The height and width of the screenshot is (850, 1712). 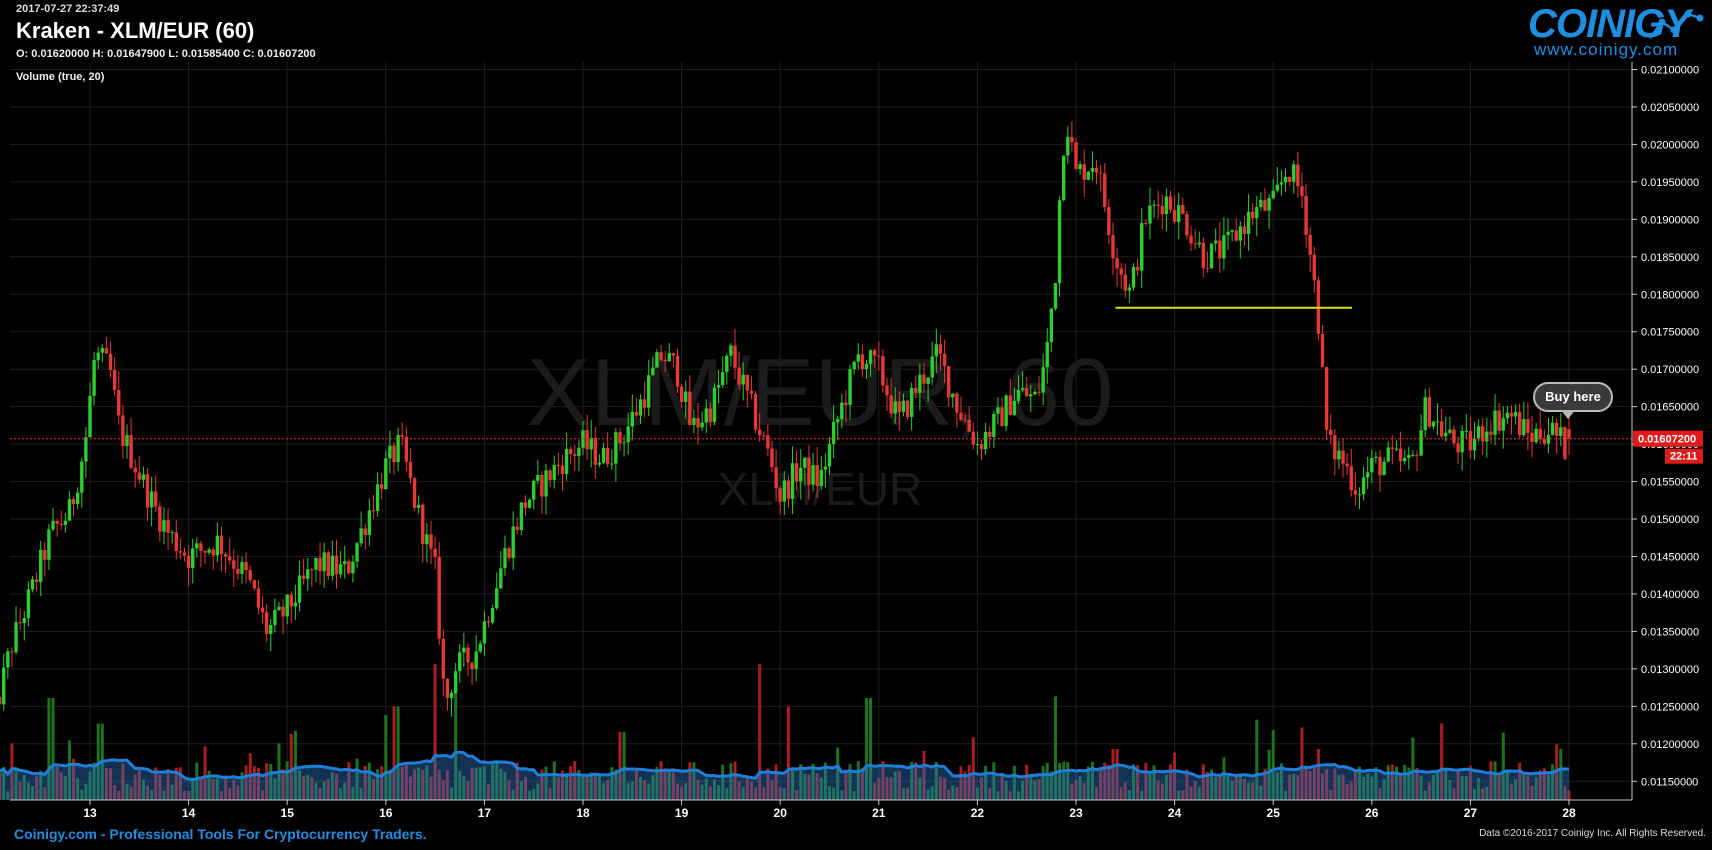 What do you see at coordinates (60, 77) in the screenshot?
I see `volume-indicator-label: Volume (true, 20)` at bounding box center [60, 77].